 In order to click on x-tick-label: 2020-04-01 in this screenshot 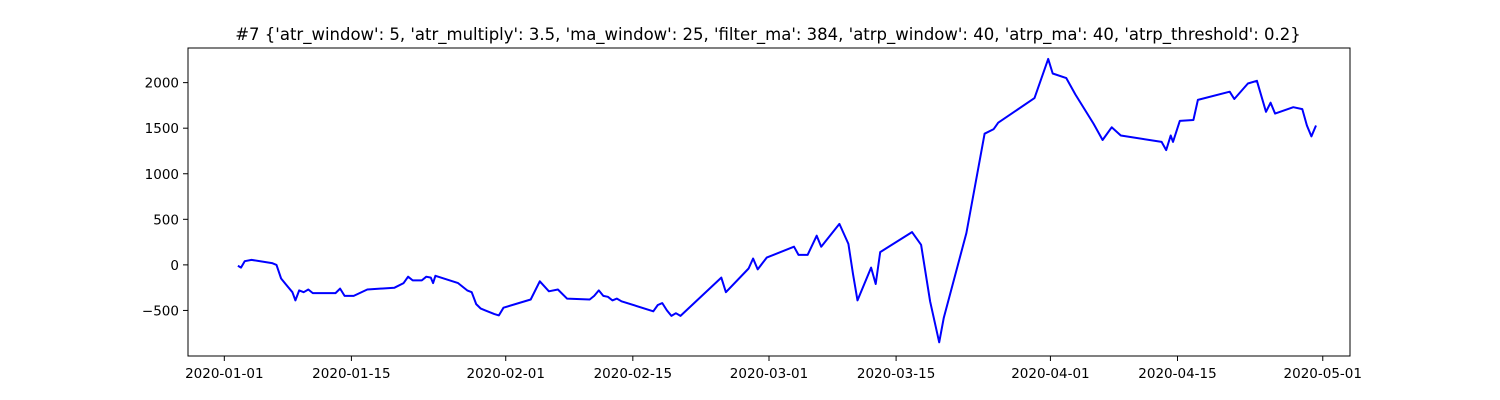, I will do `click(1050, 374)`.